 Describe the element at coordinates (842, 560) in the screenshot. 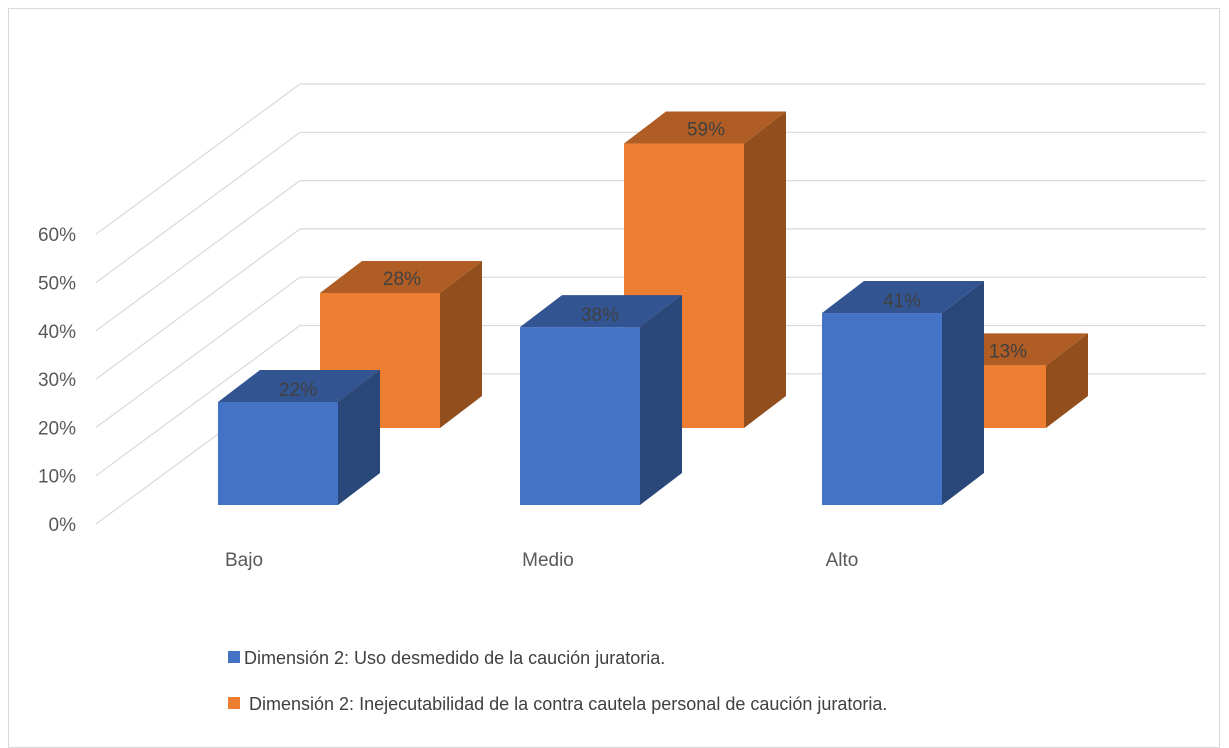

I see `x-tick-label: Alto` at that location.